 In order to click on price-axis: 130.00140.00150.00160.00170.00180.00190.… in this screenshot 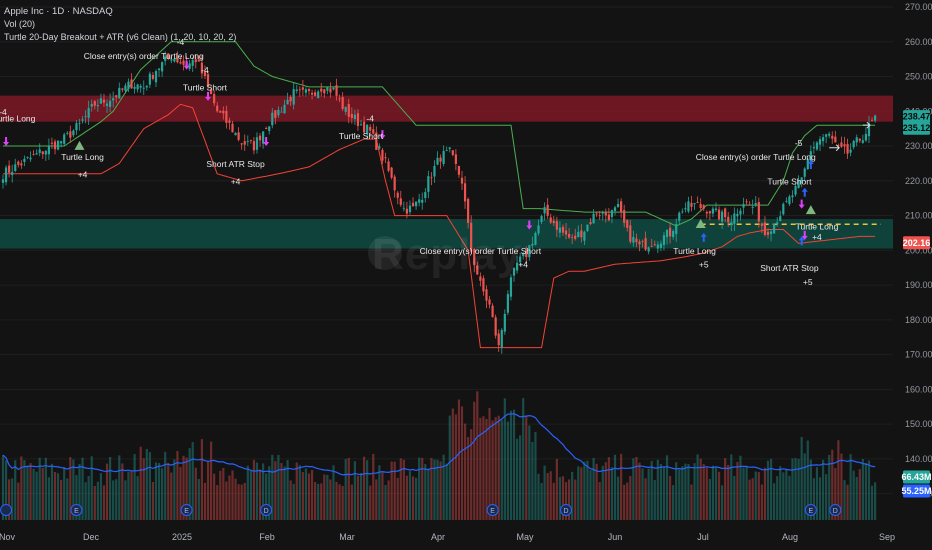, I will do `click(916, 250)`.